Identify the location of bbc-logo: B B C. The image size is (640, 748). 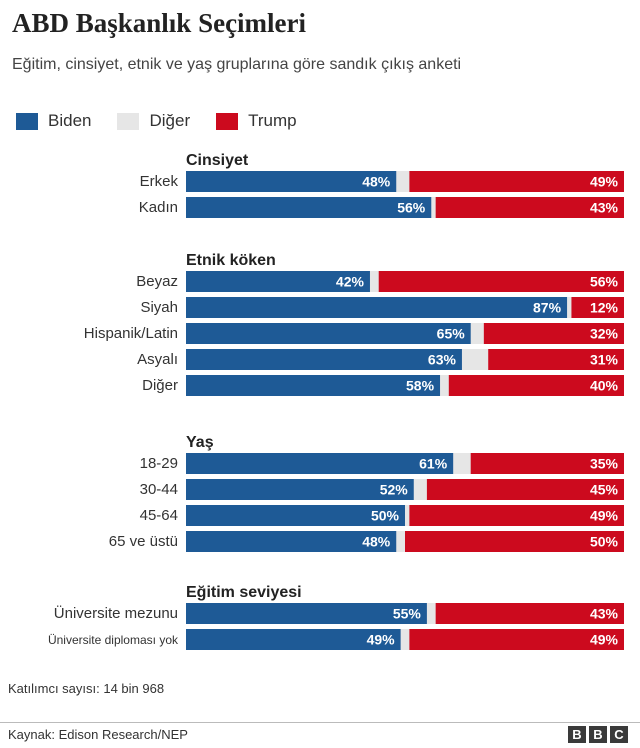
(598, 734).